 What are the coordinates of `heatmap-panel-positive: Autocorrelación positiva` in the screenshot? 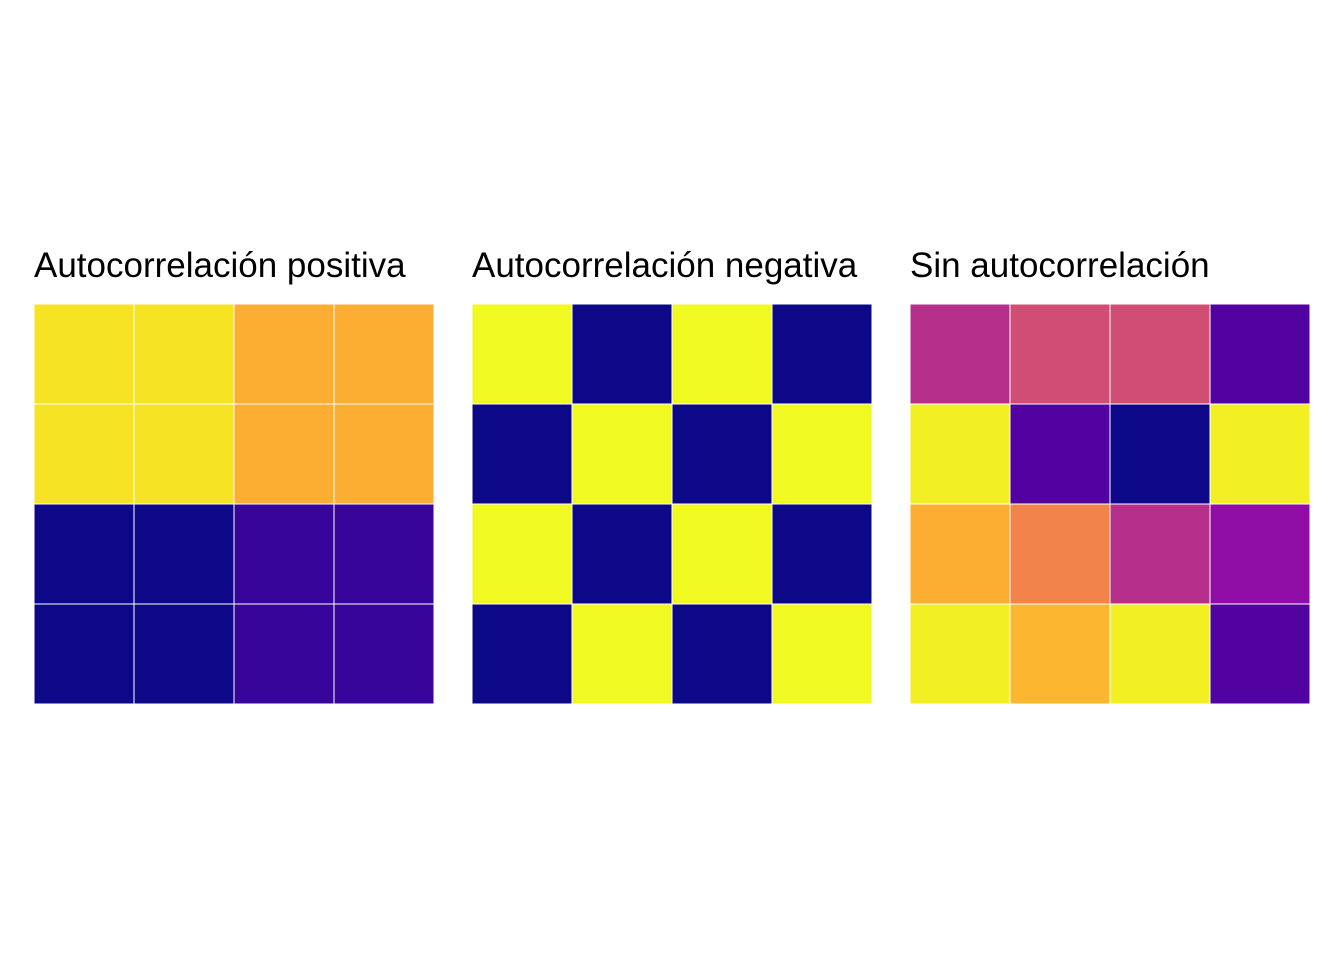 It's located at (234, 475).